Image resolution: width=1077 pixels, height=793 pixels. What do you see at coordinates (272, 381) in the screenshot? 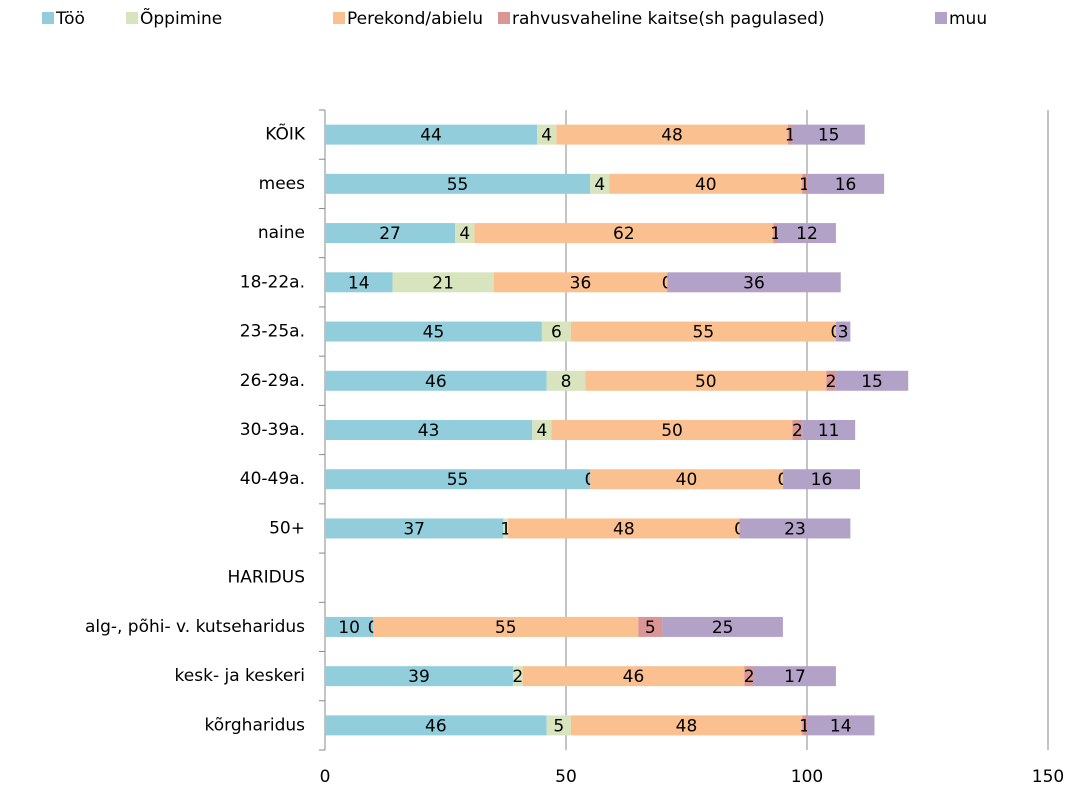
I see `y-tick-label: 26-29a.` at bounding box center [272, 381].